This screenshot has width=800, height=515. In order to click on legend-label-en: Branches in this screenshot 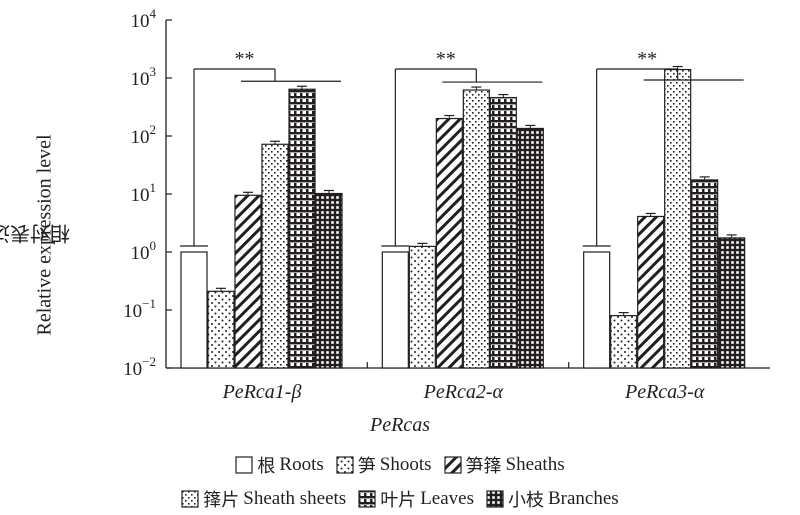, I will do `click(583, 498)`.